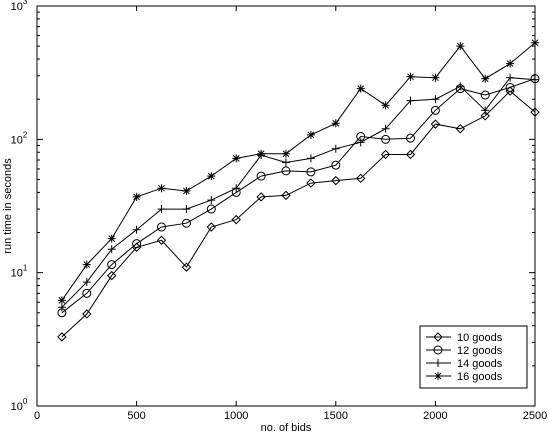  Describe the element at coordinates (336, 416) in the screenshot. I see `x-tick-label: 1500` at that location.